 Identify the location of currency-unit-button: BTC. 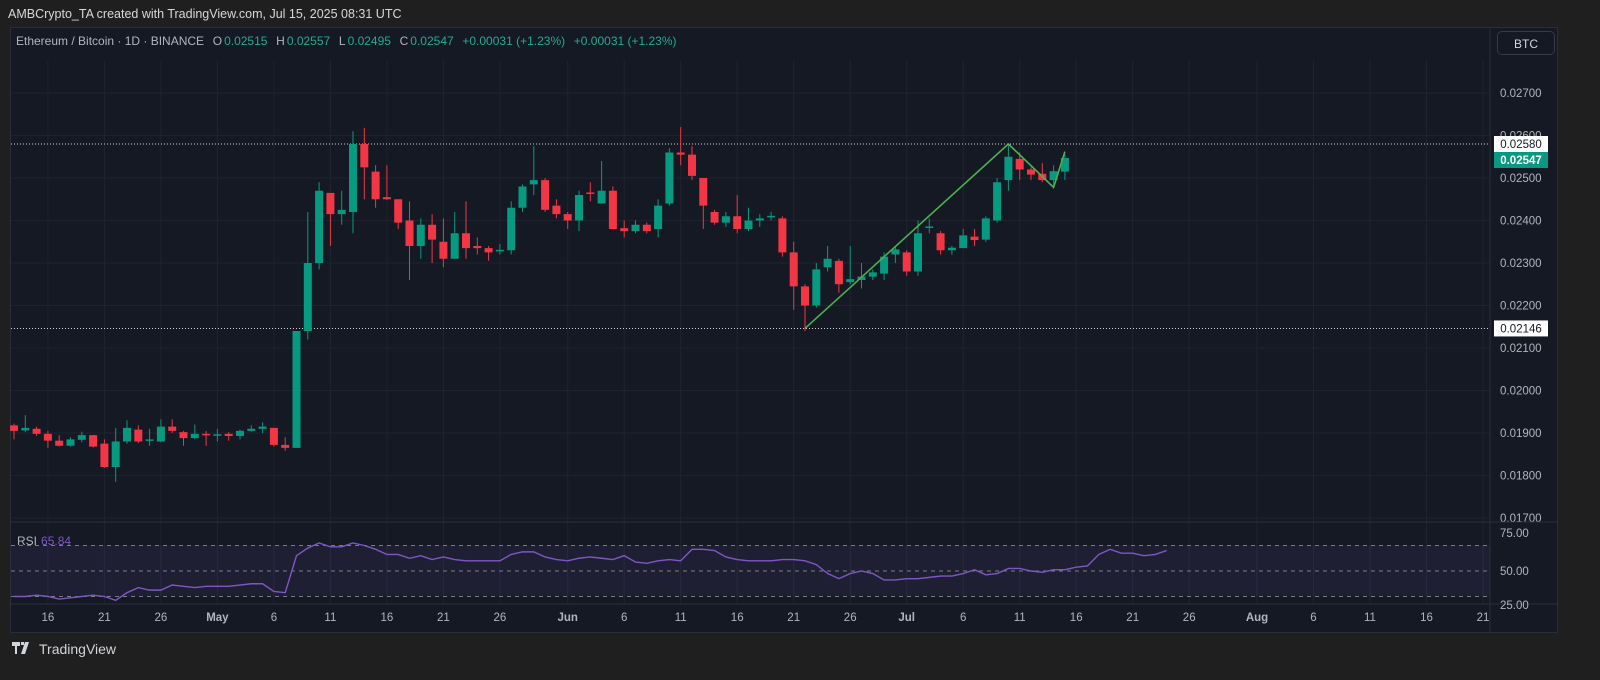
(1526, 43).